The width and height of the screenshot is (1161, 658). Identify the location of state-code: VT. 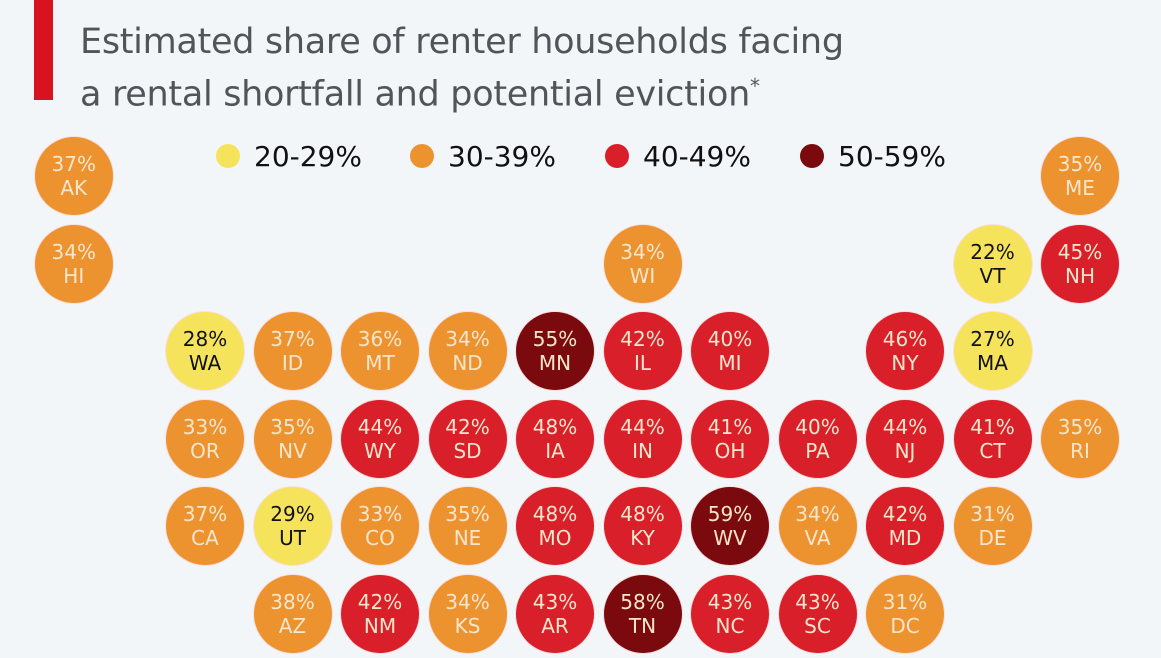
(992, 275).